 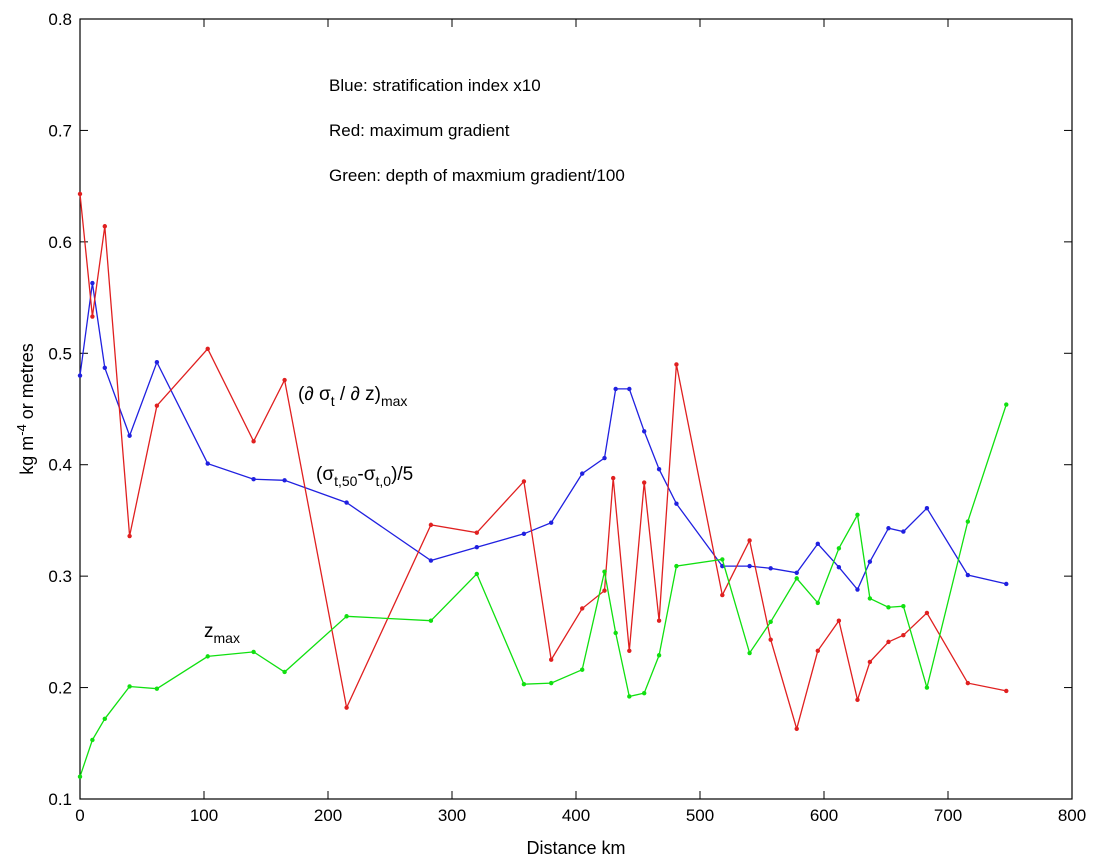 What do you see at coordinates (204, 815) in the screenshot?
I see `x-tick-label: 100` at bounding box center [204, 815].